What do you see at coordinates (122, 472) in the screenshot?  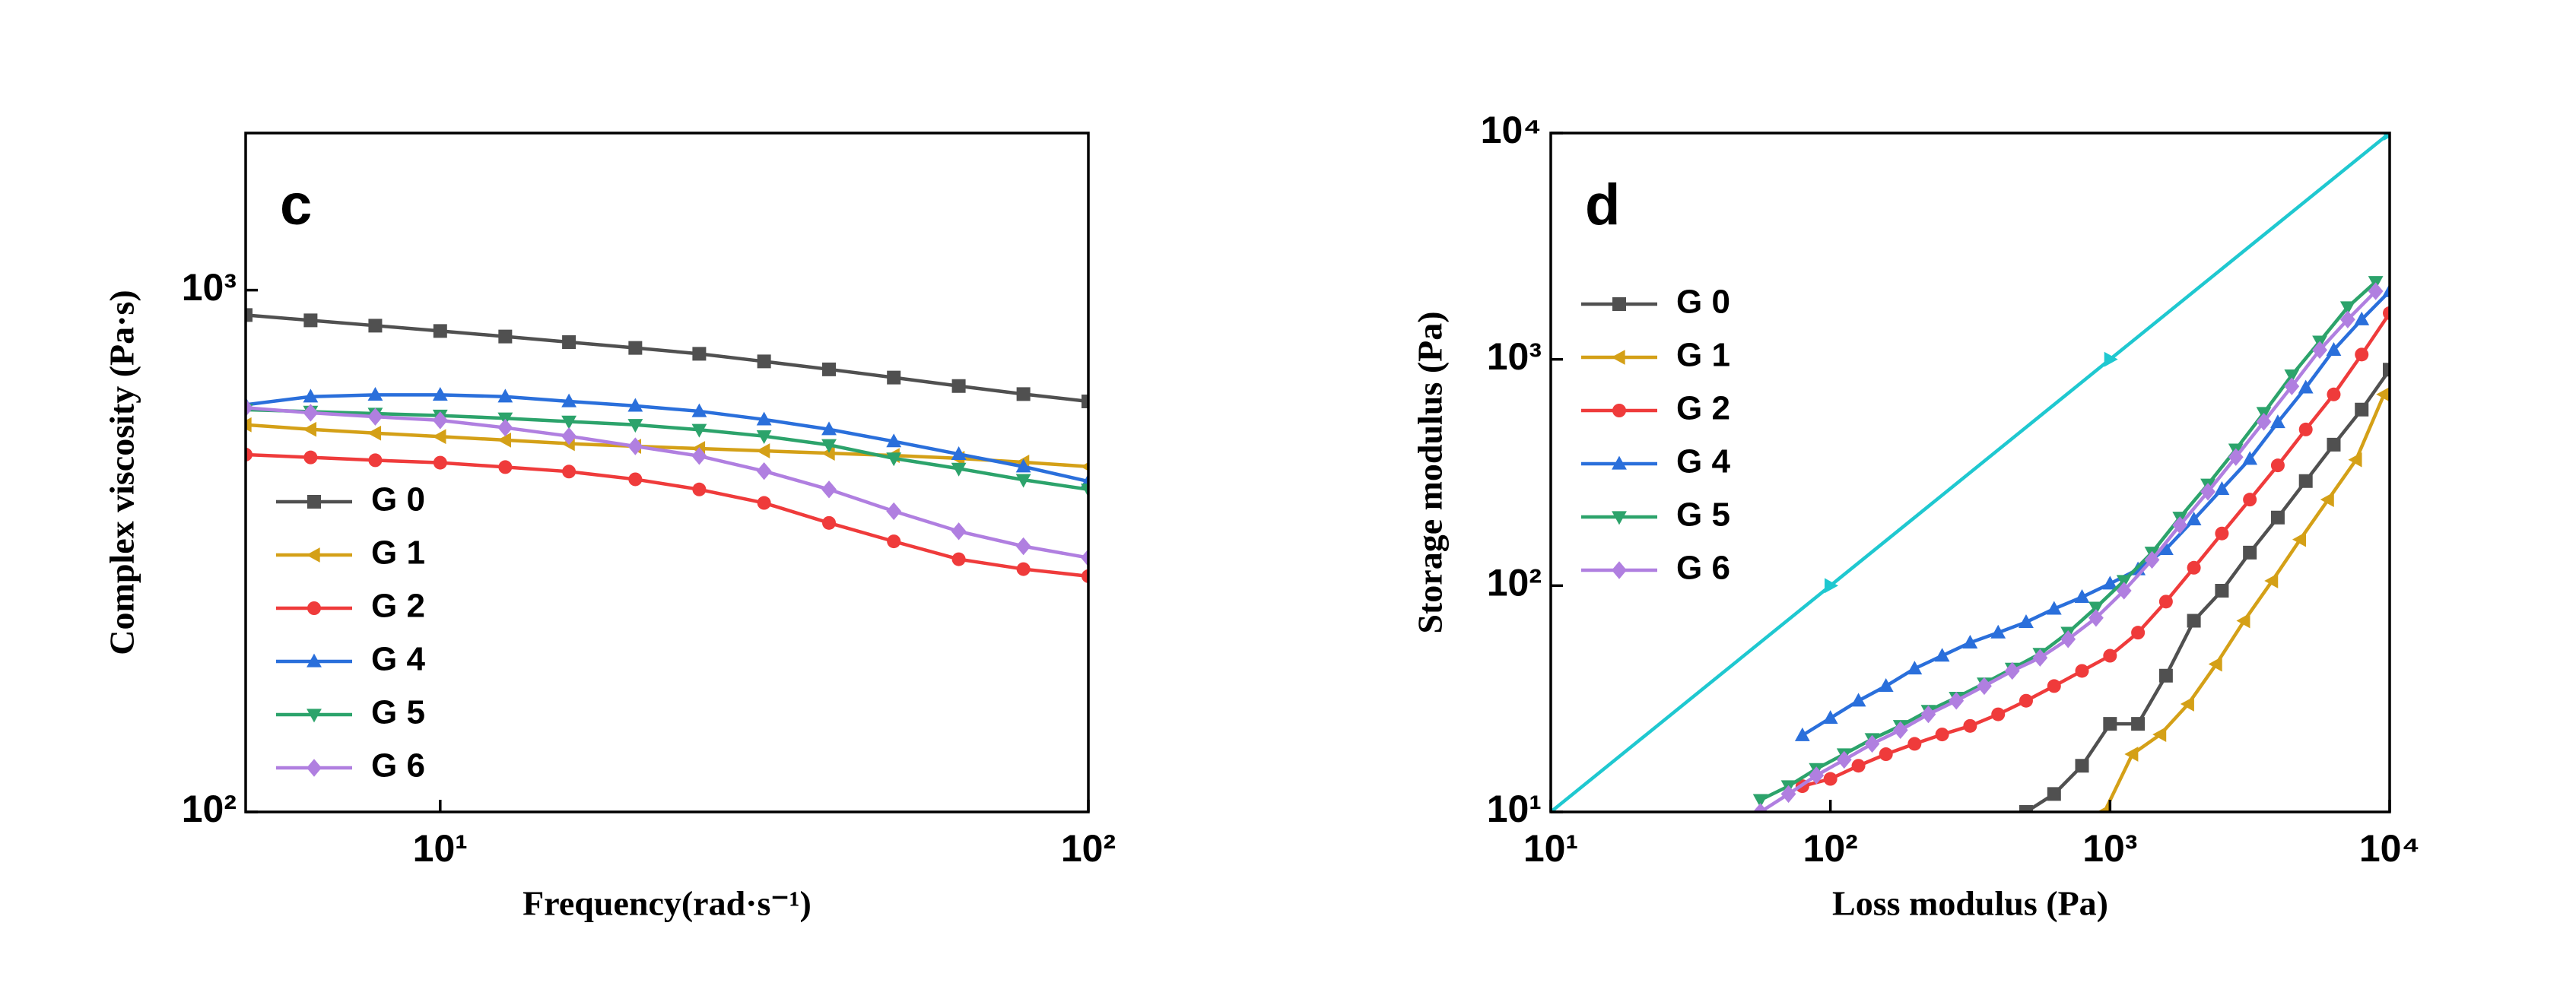 I see `y-axis-label: Complex viscosity (Pa·s)` at bounding box center [122, 472].